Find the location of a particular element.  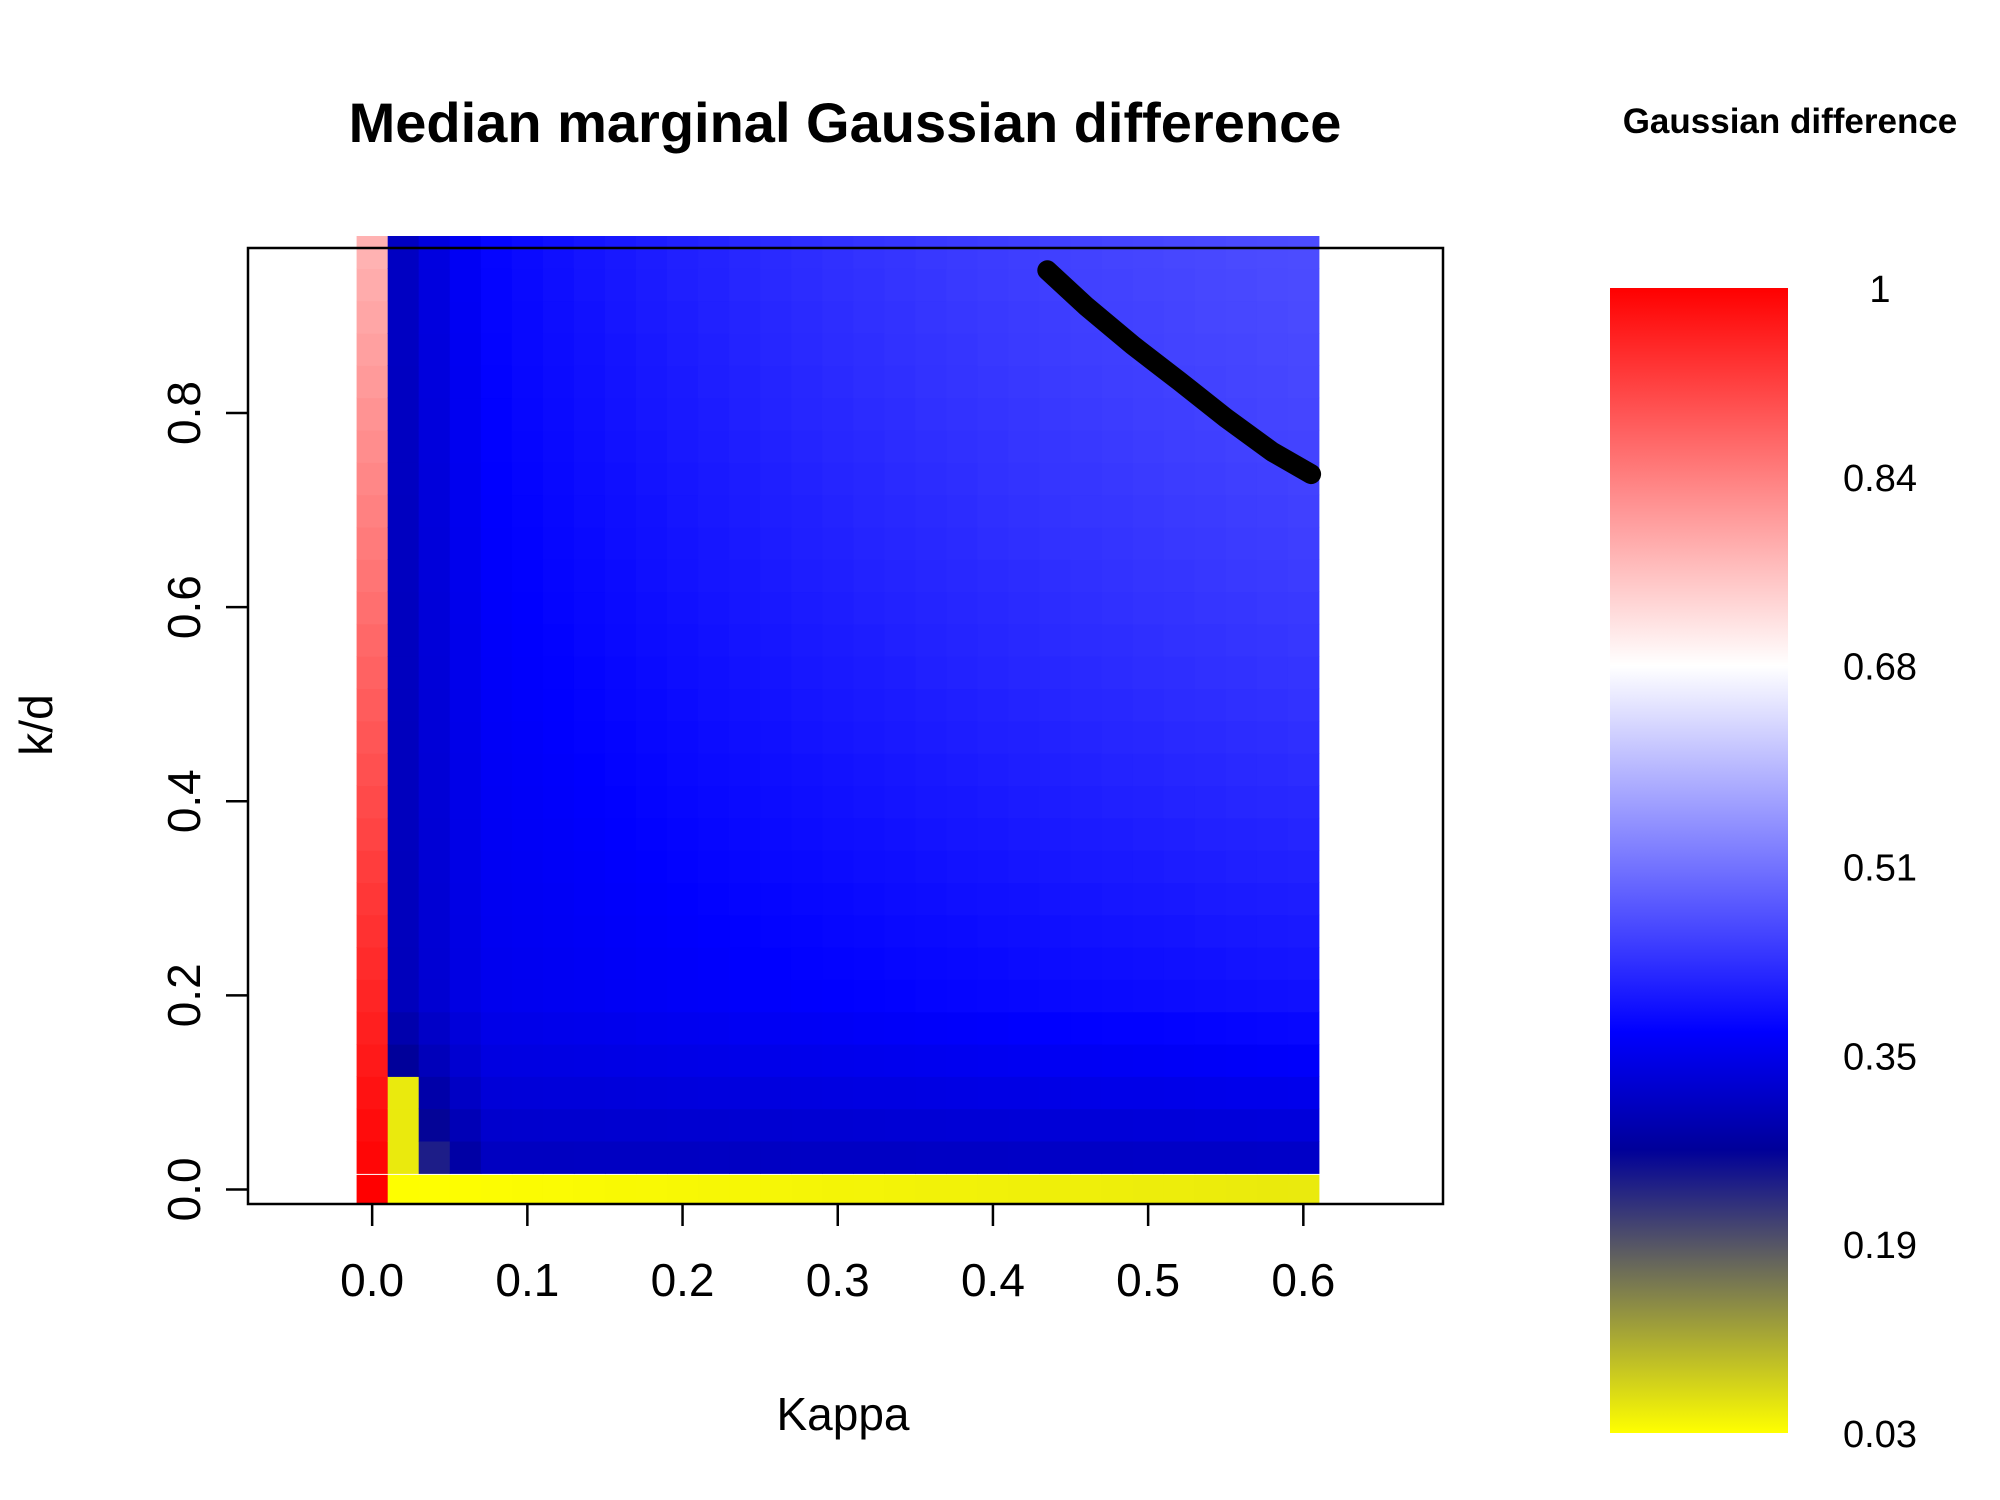

x-tick-label: 0.4 is located at coordinates (993, 1280).